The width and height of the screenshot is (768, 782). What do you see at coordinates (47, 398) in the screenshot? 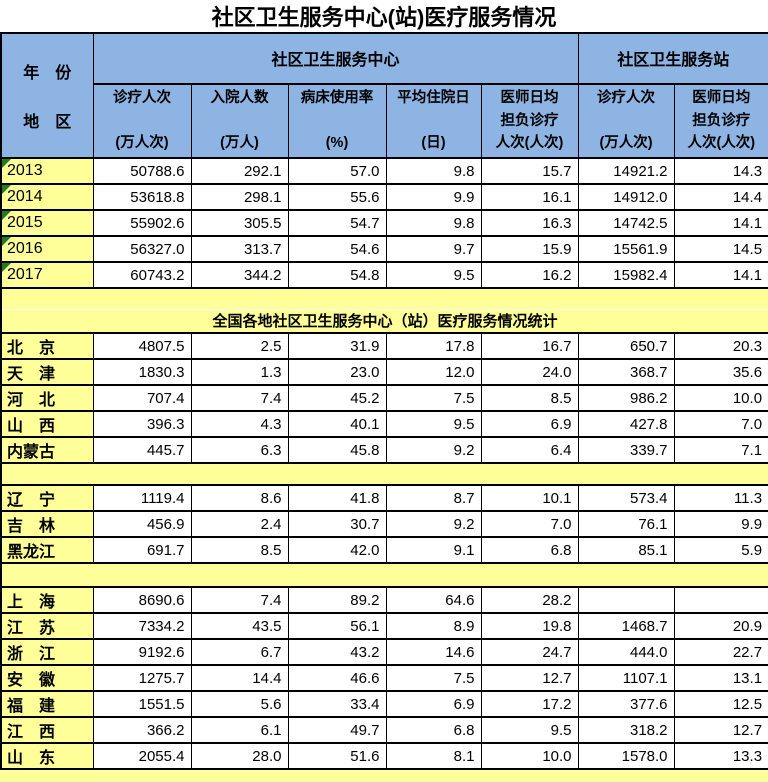
I see `province-name-cell: 河 北` at bounding box center [47, 398].